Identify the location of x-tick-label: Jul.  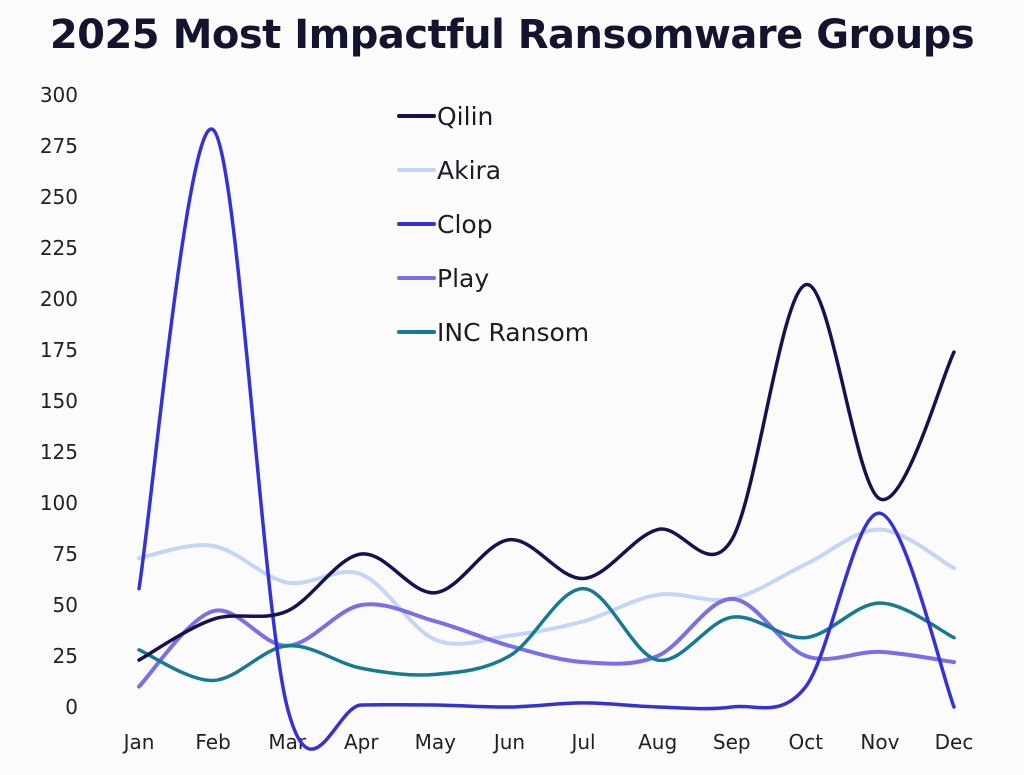
(582, 742).